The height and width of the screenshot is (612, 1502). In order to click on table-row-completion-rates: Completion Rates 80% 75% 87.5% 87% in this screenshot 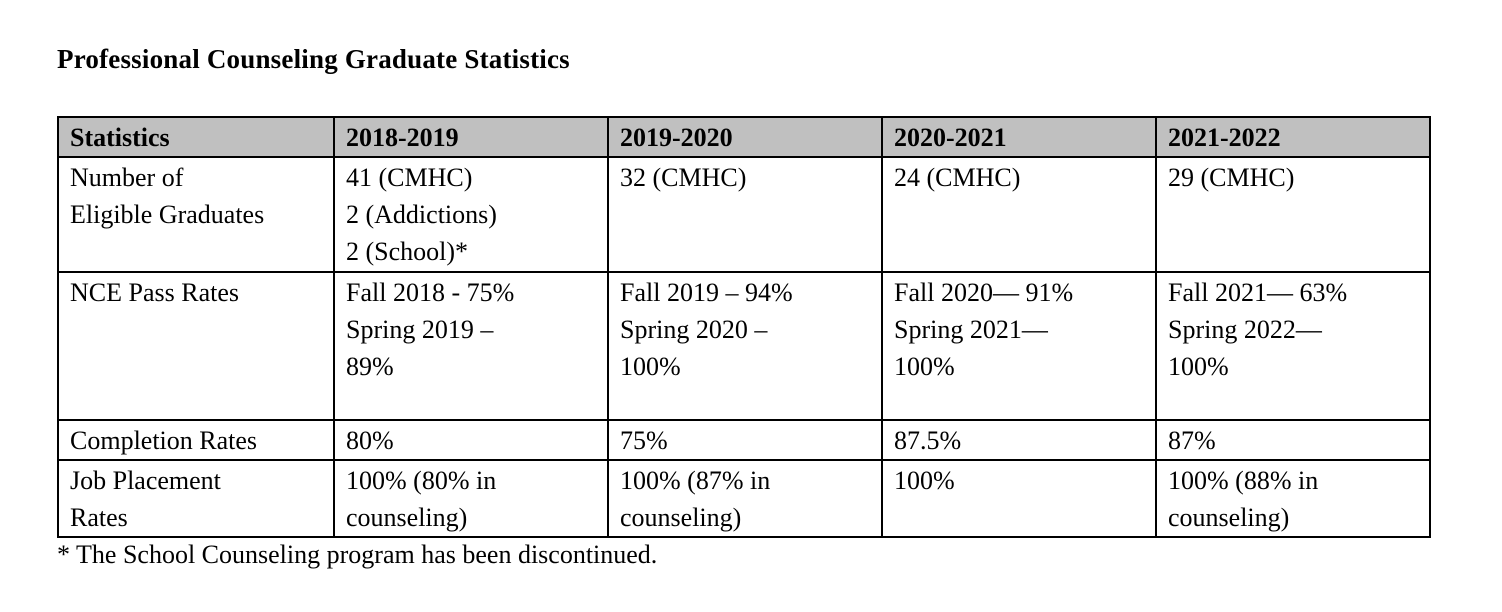, I will do `click(744, 440)`.